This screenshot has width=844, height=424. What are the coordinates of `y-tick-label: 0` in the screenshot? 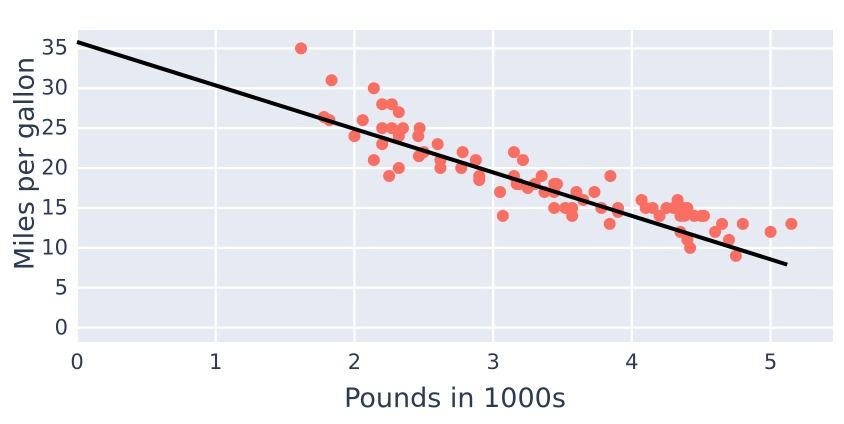 It's located at (61, 327).